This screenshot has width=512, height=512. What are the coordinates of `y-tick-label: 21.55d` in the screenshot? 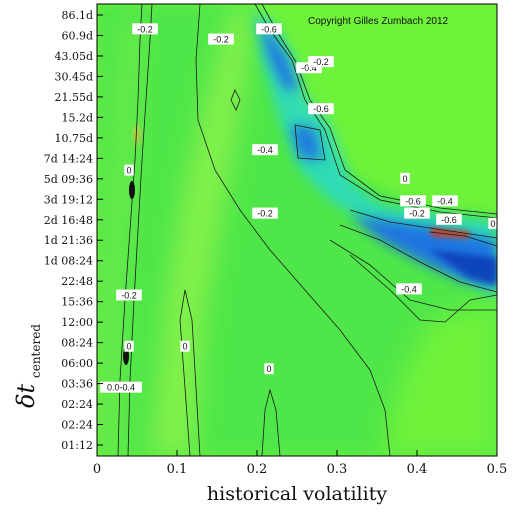 It's located at (73, 97).